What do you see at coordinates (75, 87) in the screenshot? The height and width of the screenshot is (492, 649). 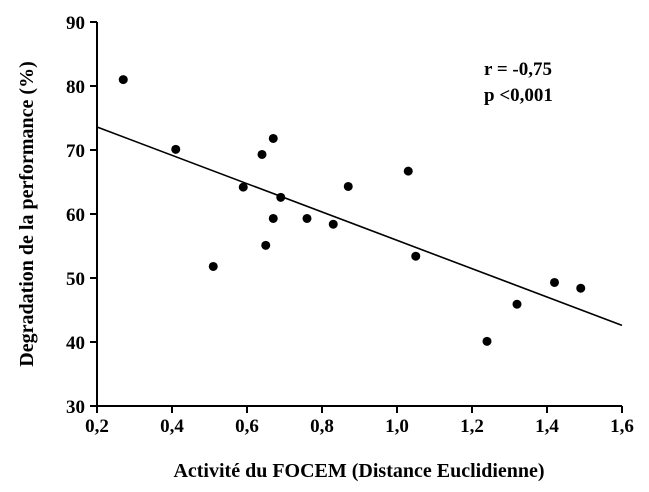 I see `y-tick-label: 80` at bounding box center [75, 87].